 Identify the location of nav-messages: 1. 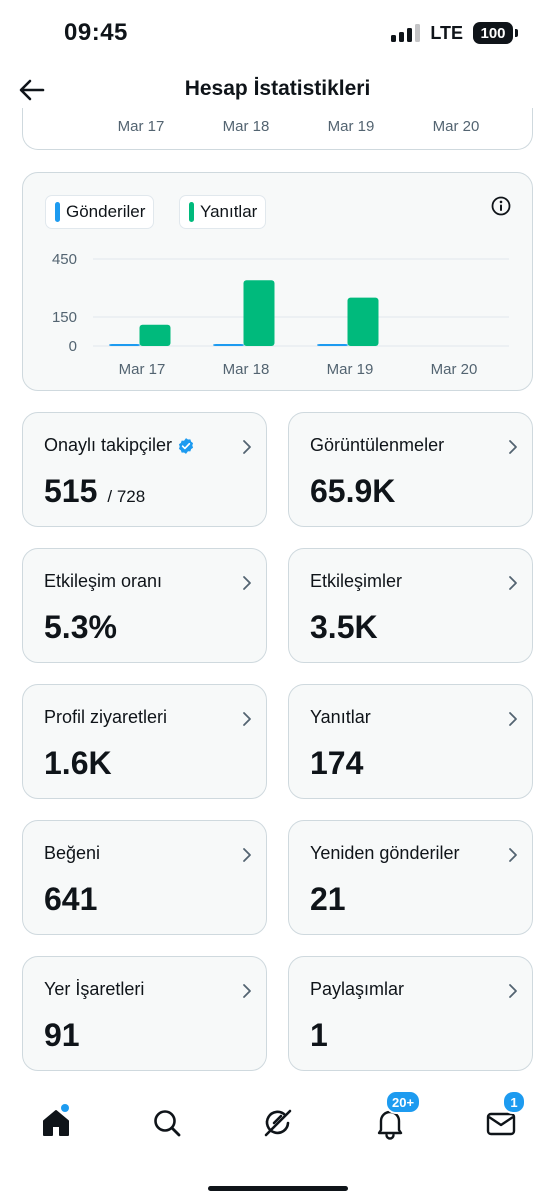
(505, 1115).